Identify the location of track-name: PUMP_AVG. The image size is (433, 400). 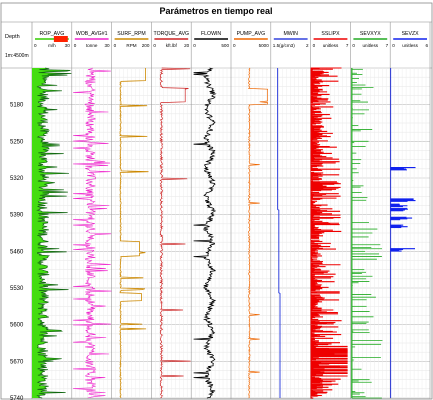
(251, 34).